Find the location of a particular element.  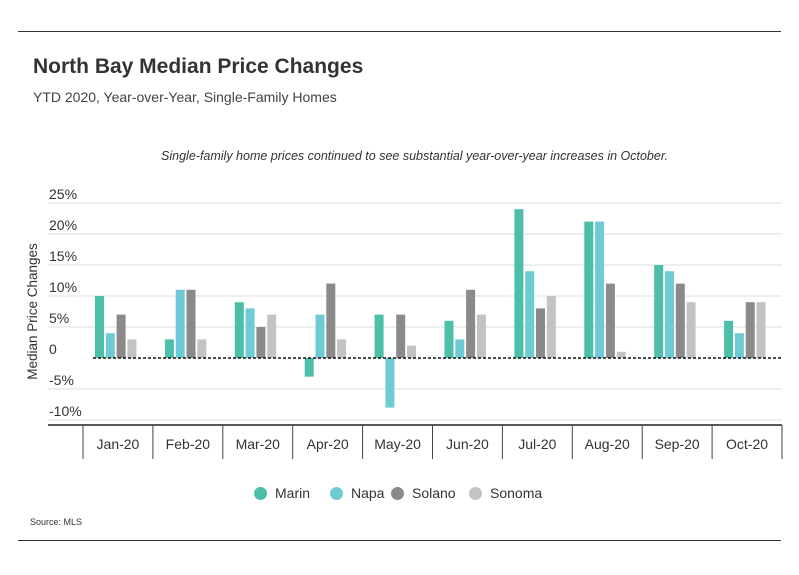

y-tick-label: 15% is located at coordinates (63, 256).